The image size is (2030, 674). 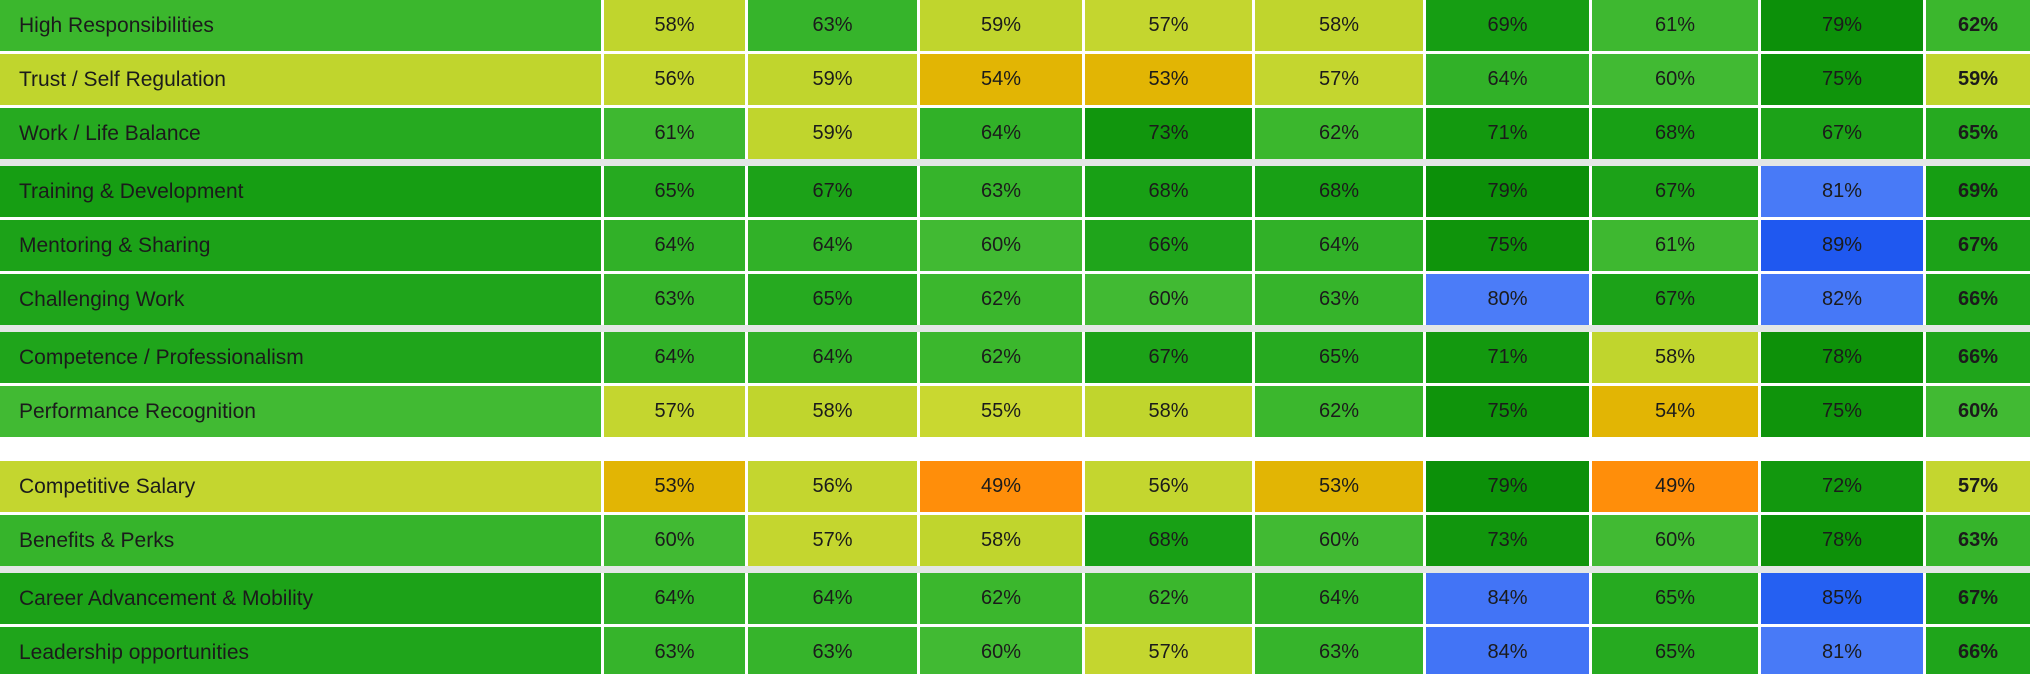 I want to click on row-label: Trust / Self Regulation, so click(x=300, y=79).